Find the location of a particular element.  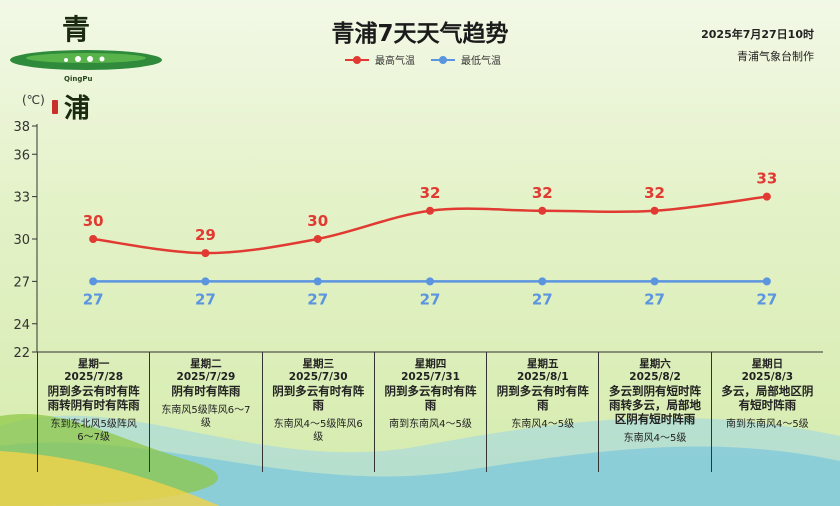

island-icon is located at coordinates (86, 60).